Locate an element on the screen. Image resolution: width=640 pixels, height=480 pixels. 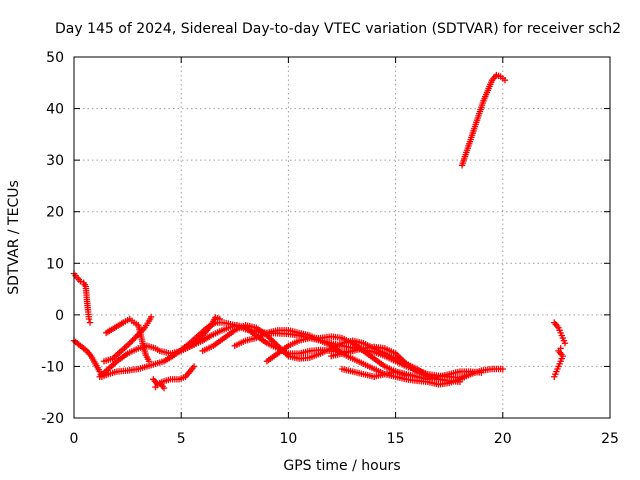
y-tick-label: 50 is located at coordinates (55, 58).